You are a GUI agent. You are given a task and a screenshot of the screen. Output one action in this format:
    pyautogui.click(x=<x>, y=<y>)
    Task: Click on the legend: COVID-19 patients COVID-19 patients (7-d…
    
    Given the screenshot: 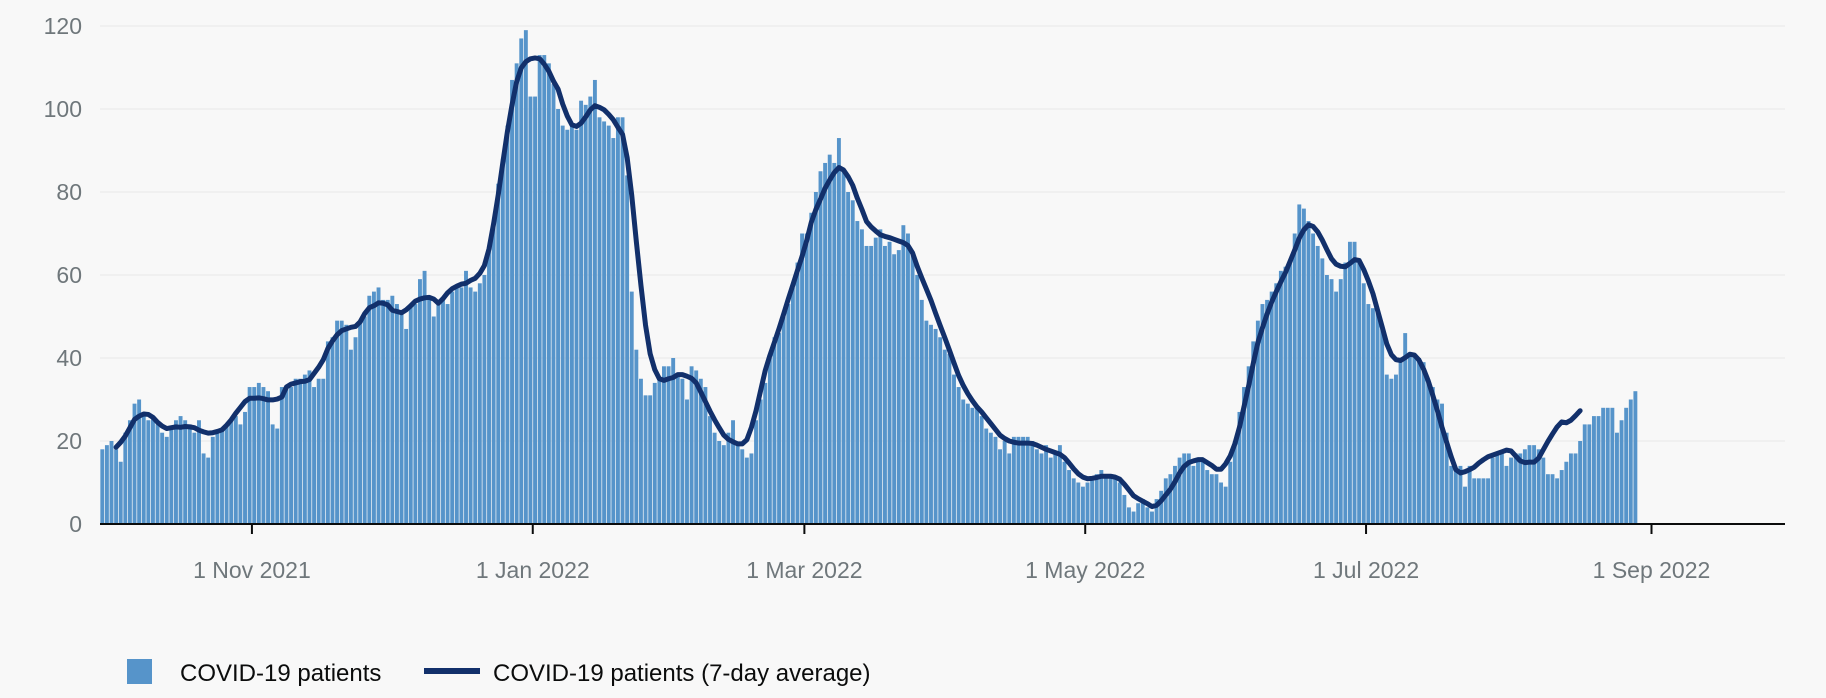 What is the action you would take?
    pyautogui.click(x=499, y=673)
    